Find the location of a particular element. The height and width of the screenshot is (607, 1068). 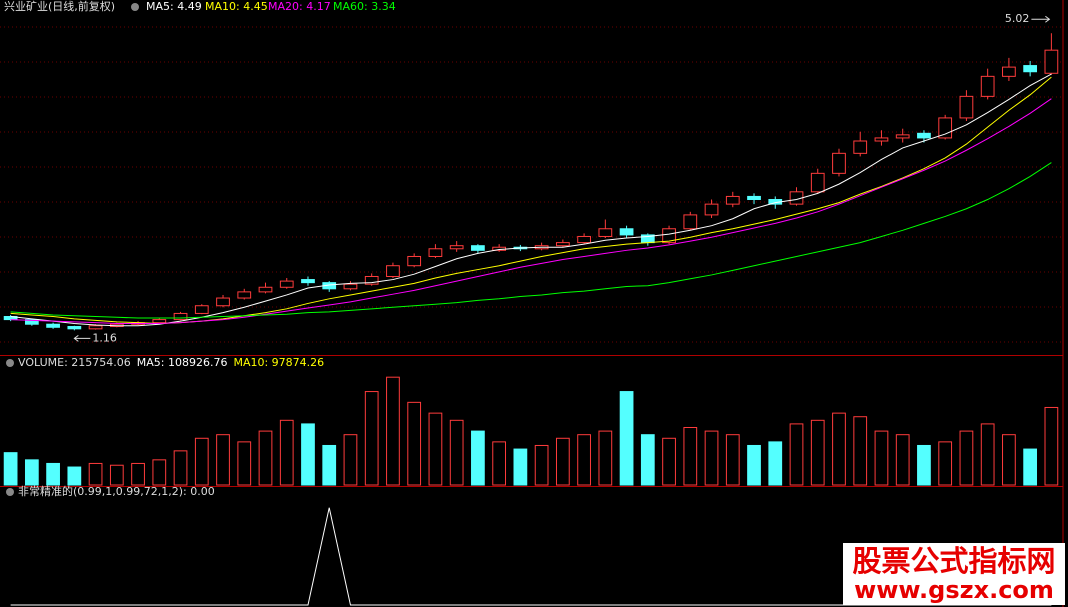

brand-name: 股票公式指标网 is located at coordinates (953, 561).